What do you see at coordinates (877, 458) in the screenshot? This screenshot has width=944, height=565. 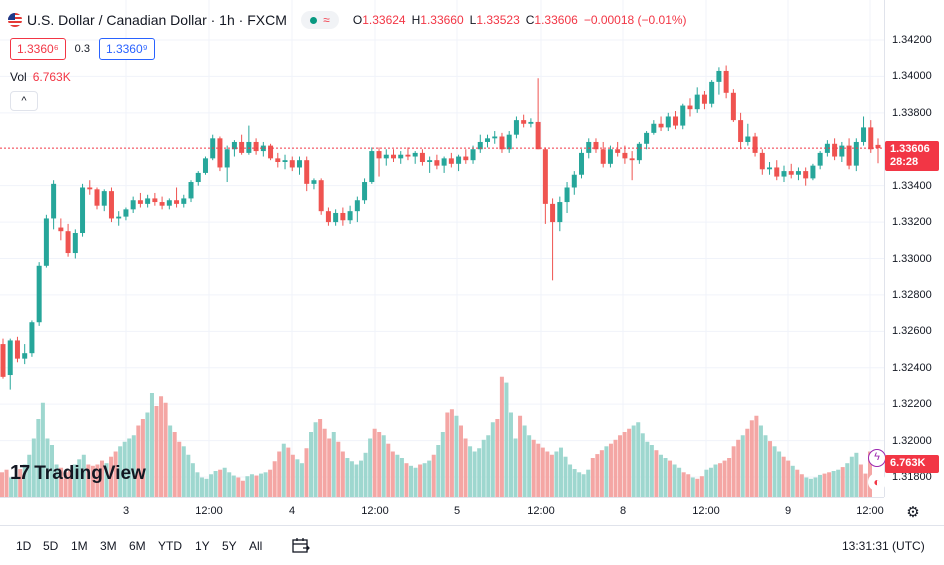 I see `flash-icon: ϟ` at bounding box center [877, 458].